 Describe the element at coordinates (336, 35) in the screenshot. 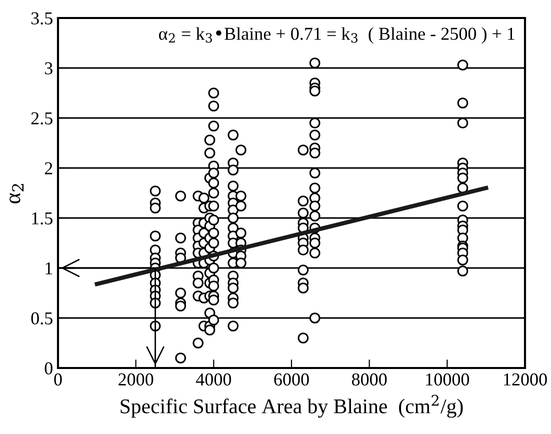

I see `annotation: α$_{2}$ = k$_{3}$•Blaine + 0.71 = k$_{3}$ ( Blaine - 2500 ) + 1` at that location.